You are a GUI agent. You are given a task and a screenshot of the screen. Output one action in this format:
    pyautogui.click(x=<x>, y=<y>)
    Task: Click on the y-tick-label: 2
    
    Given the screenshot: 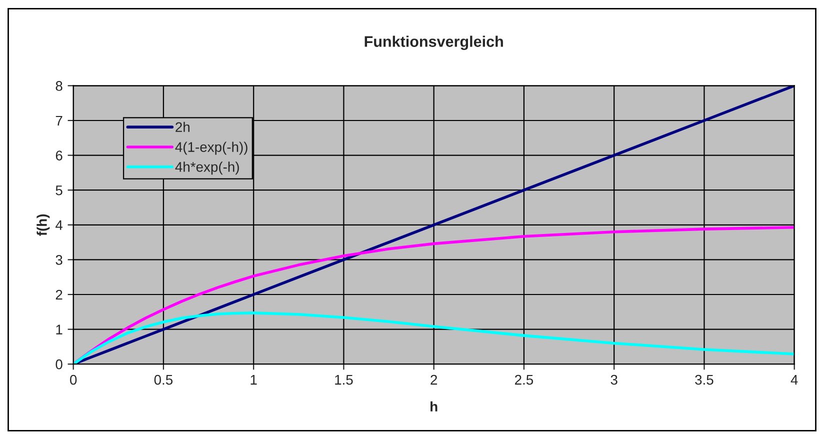 What is the action you would take?
    pyautogui.click(x=59, y=295)
    